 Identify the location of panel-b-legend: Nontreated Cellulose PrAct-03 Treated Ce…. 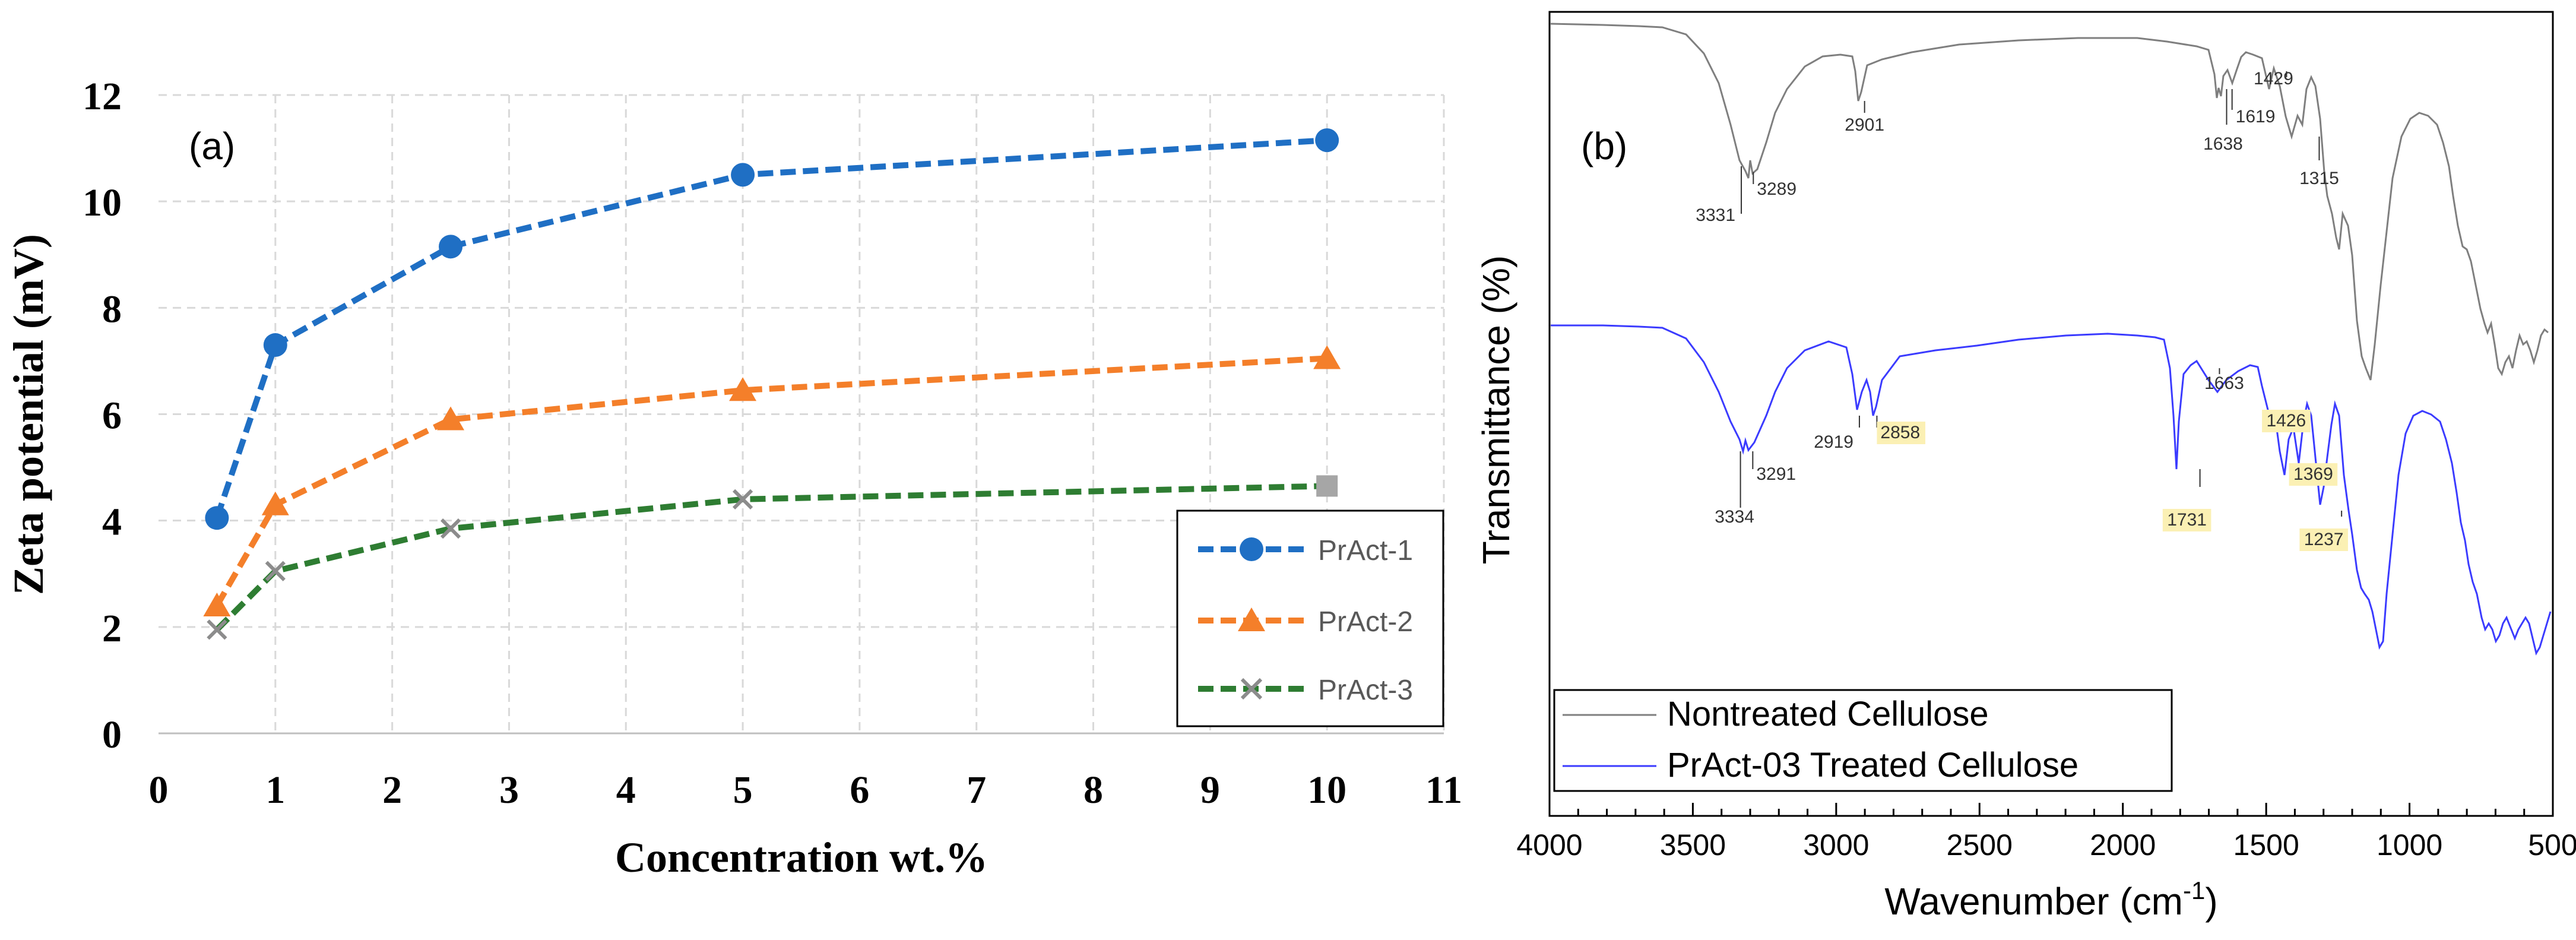
(1863, 740).